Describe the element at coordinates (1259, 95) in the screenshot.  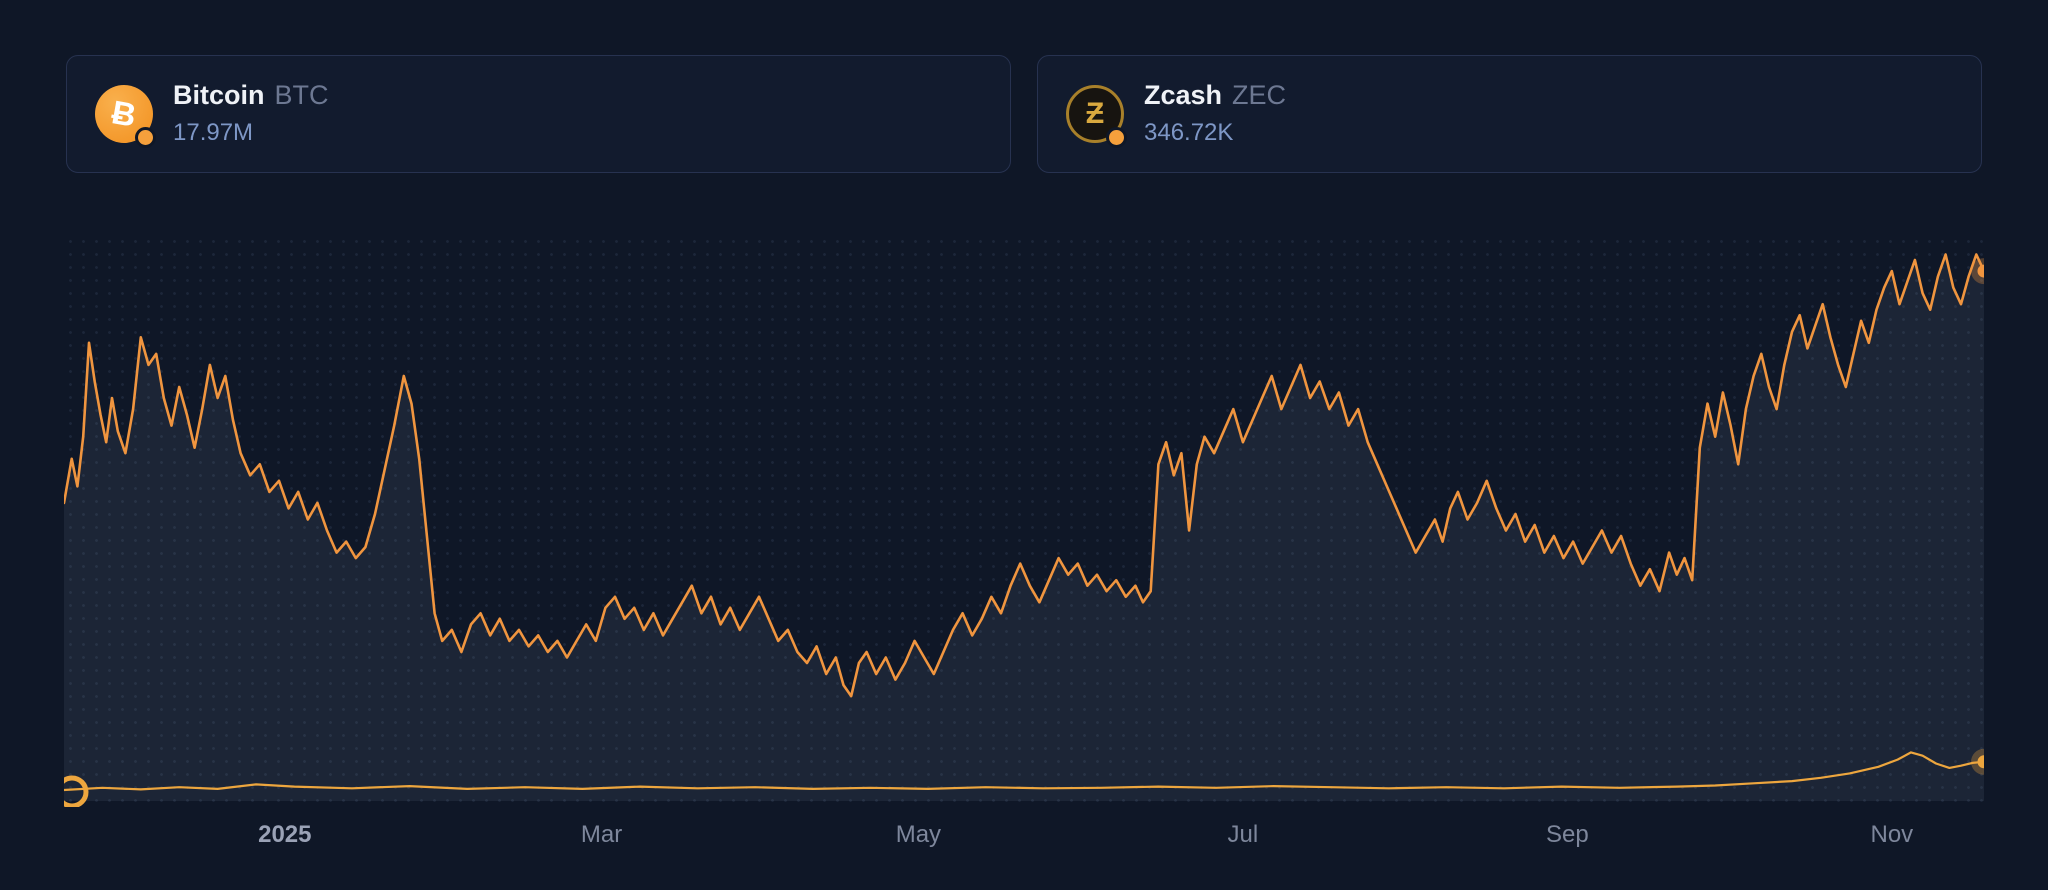
I see `coin-symbol: ZEC` at that location.